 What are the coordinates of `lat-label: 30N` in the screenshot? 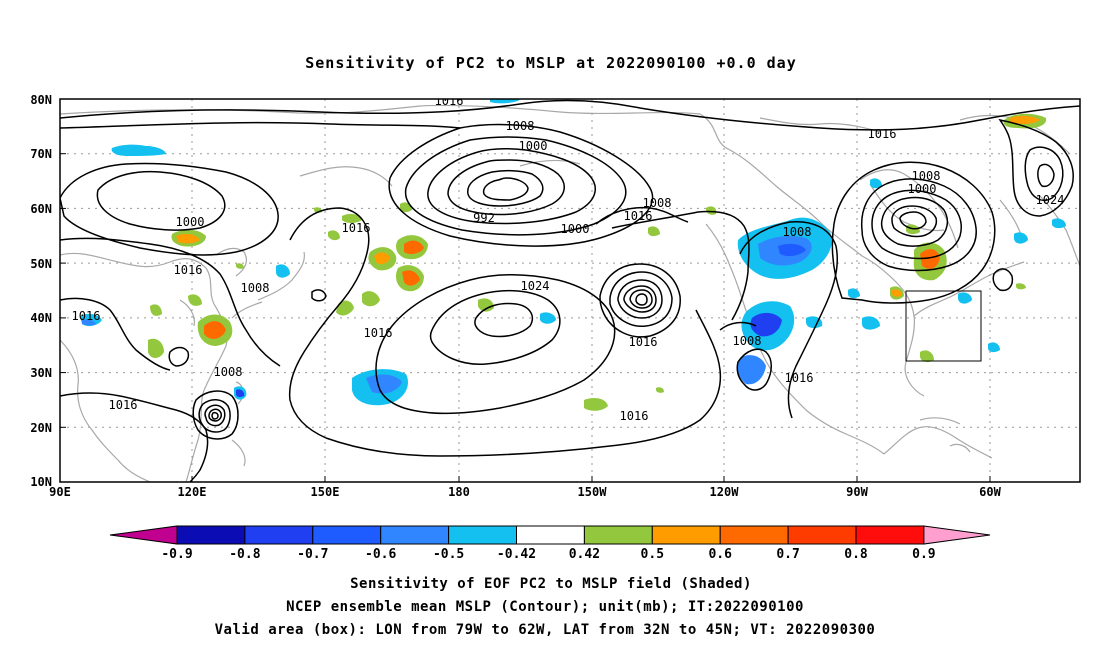 It's located at (41, 373).